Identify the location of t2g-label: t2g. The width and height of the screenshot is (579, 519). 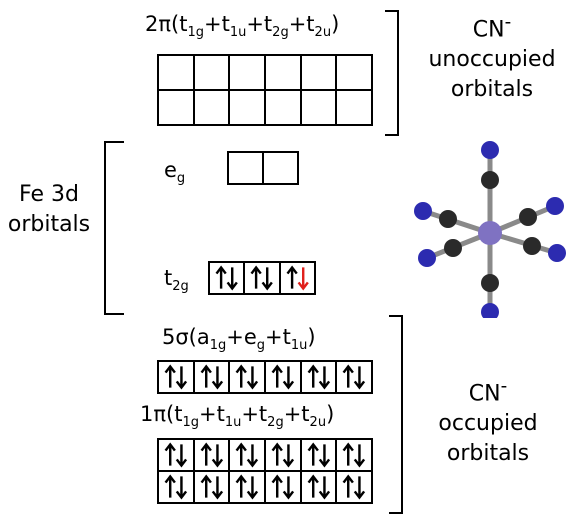
(176, 280).